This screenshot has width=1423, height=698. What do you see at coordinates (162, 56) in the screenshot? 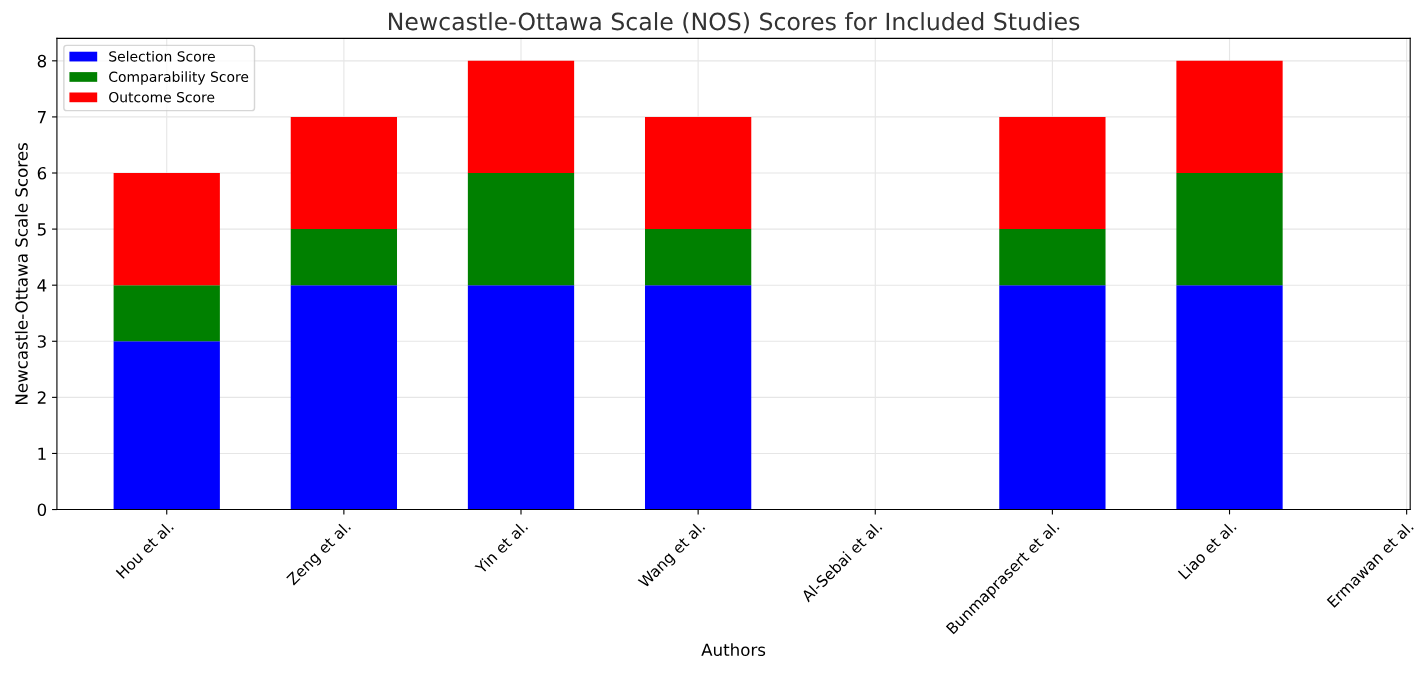
I see `legend-label: Selection Score` at bounding box center [162, 56].